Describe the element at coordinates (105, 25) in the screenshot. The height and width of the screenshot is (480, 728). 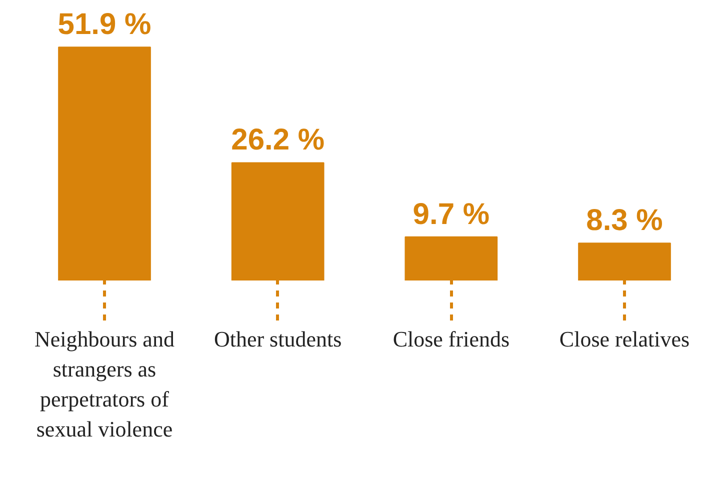
I see `data-label: 51.9 %` at that location.